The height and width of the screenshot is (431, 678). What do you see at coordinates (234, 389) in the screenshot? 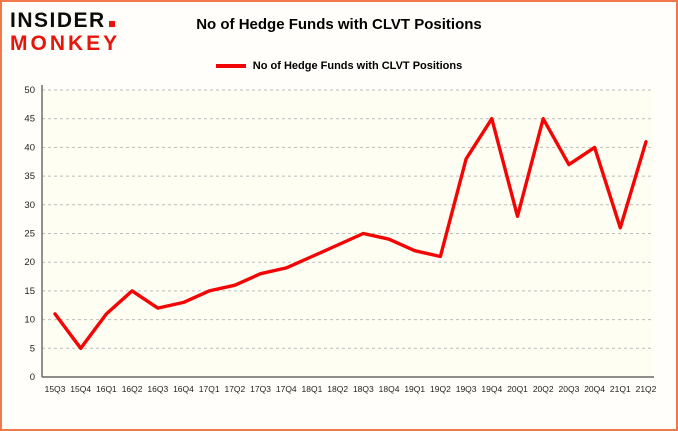
I see `x-tick-label: 17Q2` at bounding box center [234, 389].